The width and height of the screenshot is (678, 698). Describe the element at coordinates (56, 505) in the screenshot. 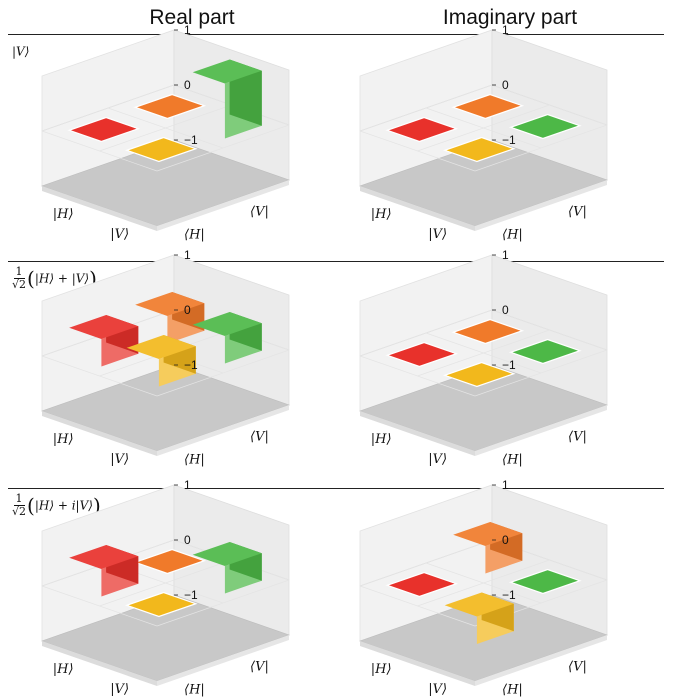

I see `row-label-3: 1 √2 (|H⟩ + i|V⟩)` at that location.